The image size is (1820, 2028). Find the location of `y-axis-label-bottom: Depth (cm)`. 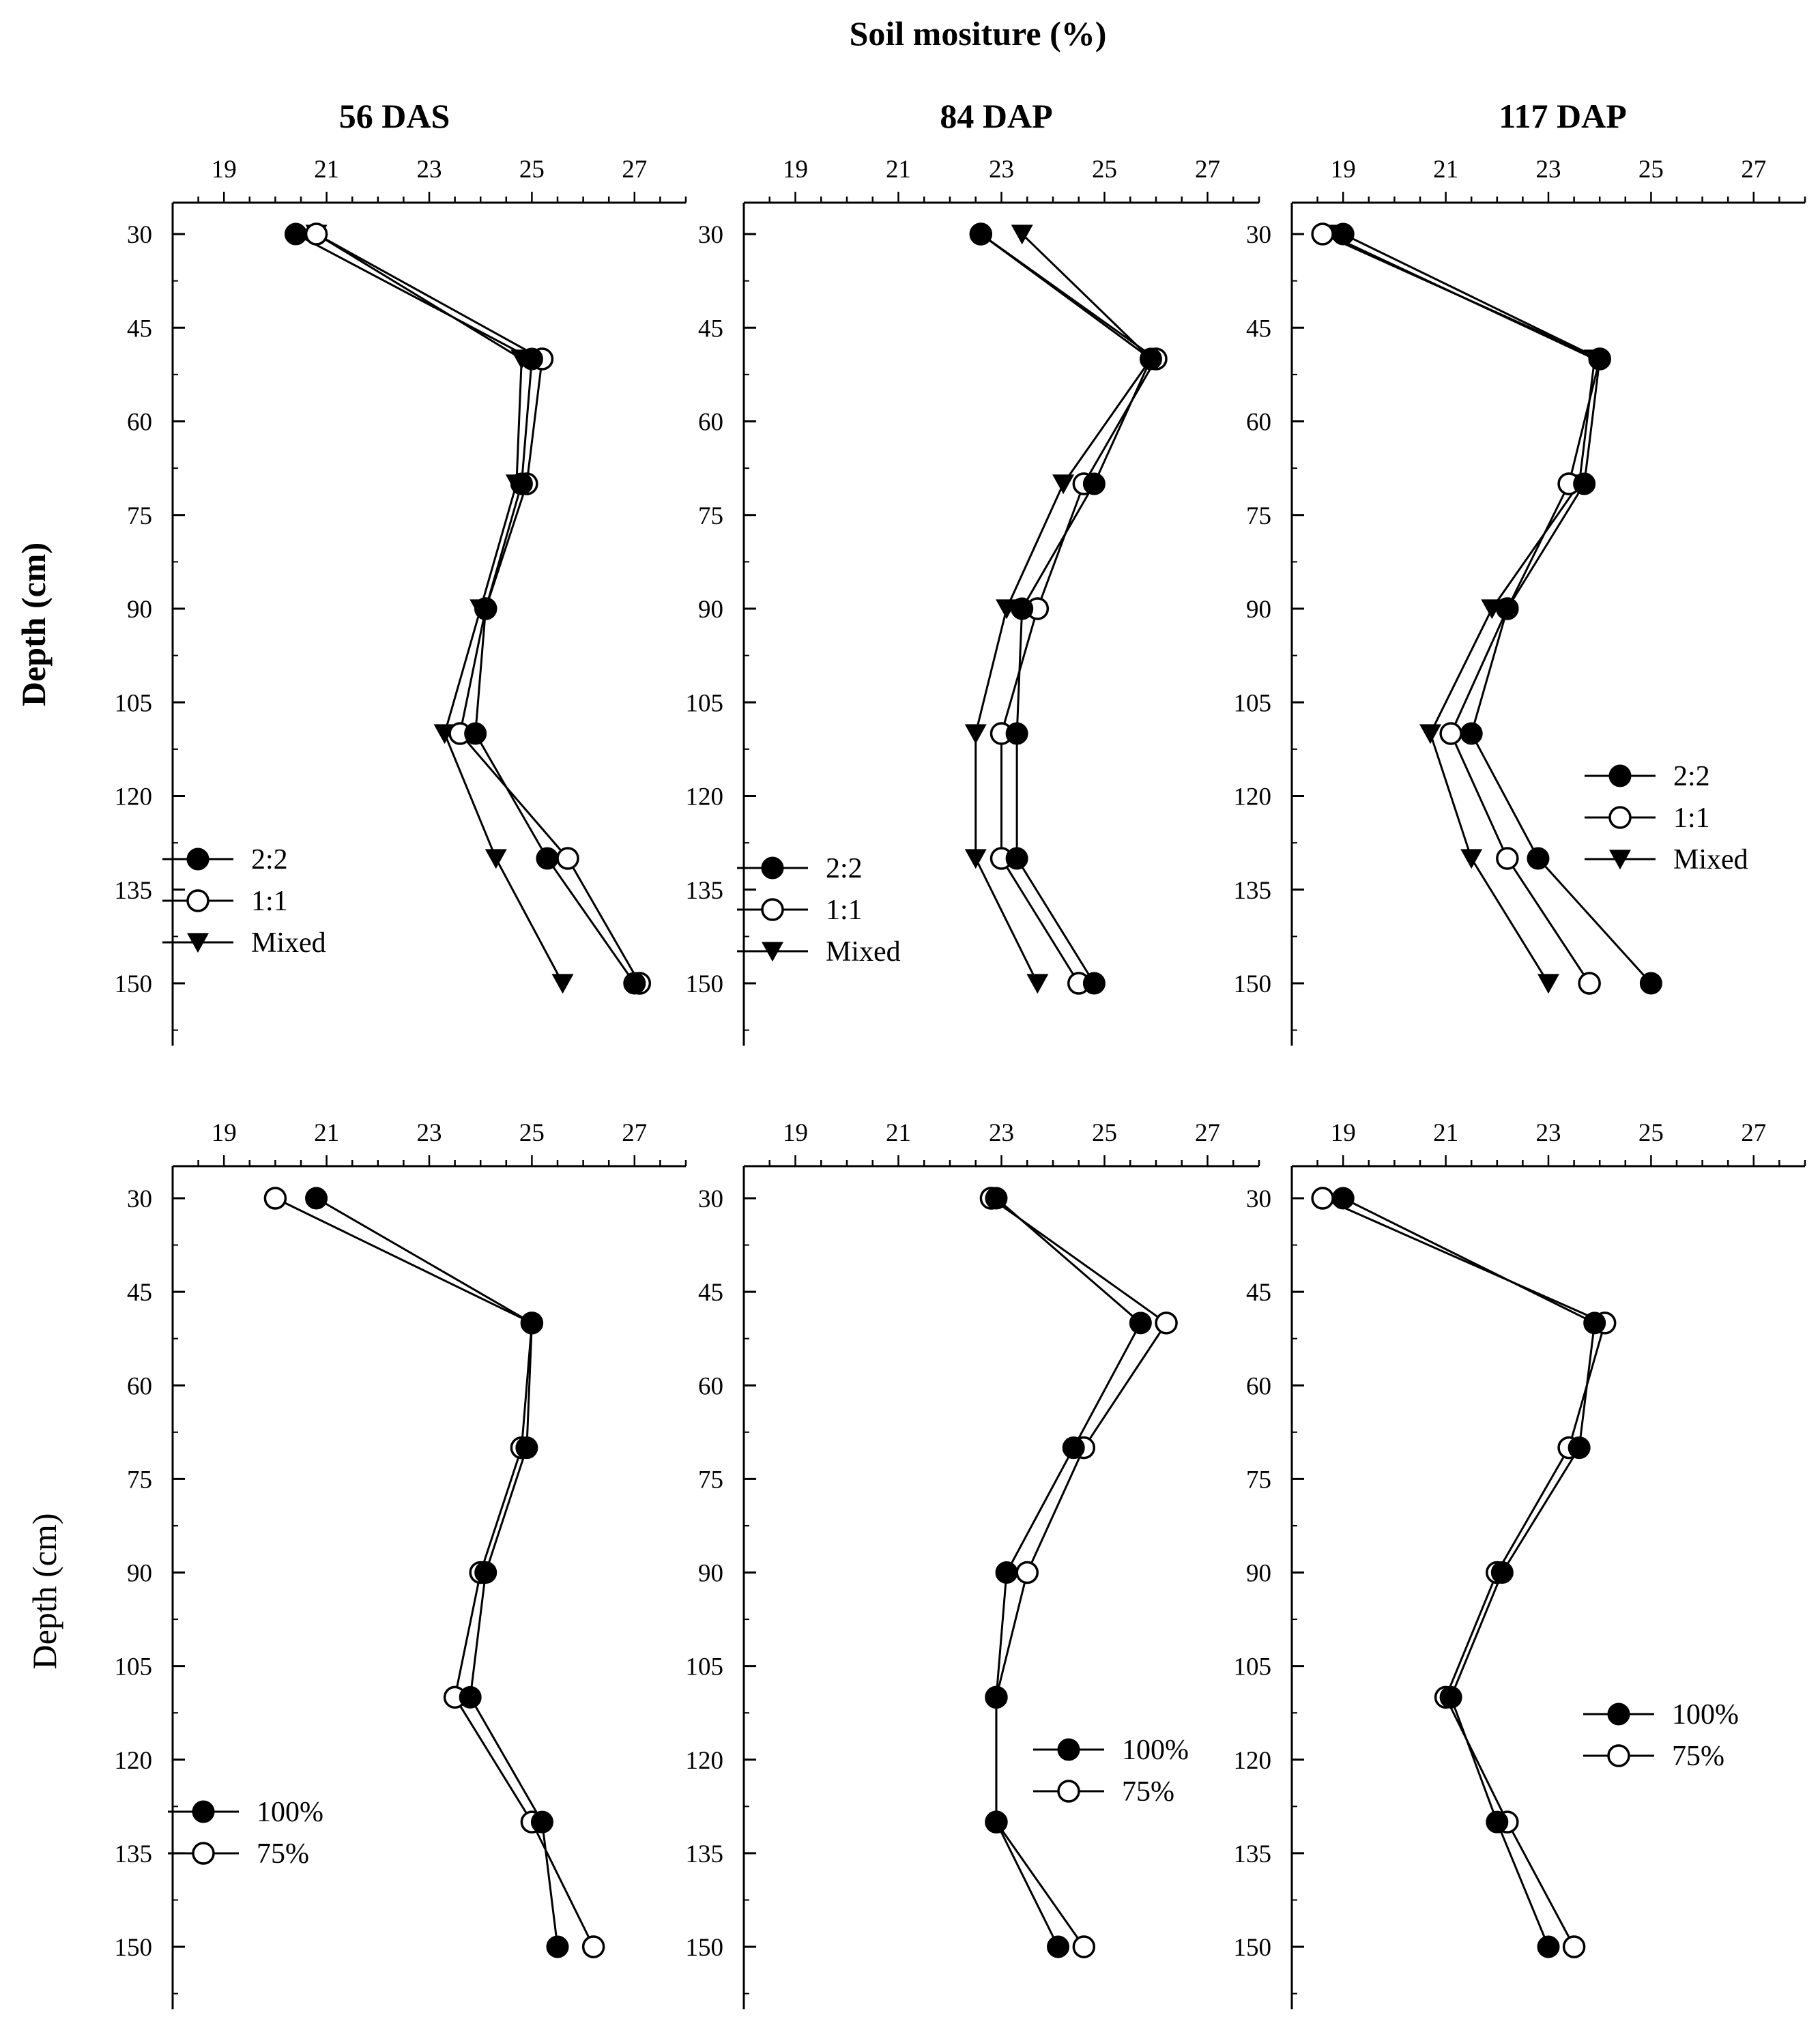

y-axis-label-bottom: Depth (cm) is located at coordinates (44, 1591).